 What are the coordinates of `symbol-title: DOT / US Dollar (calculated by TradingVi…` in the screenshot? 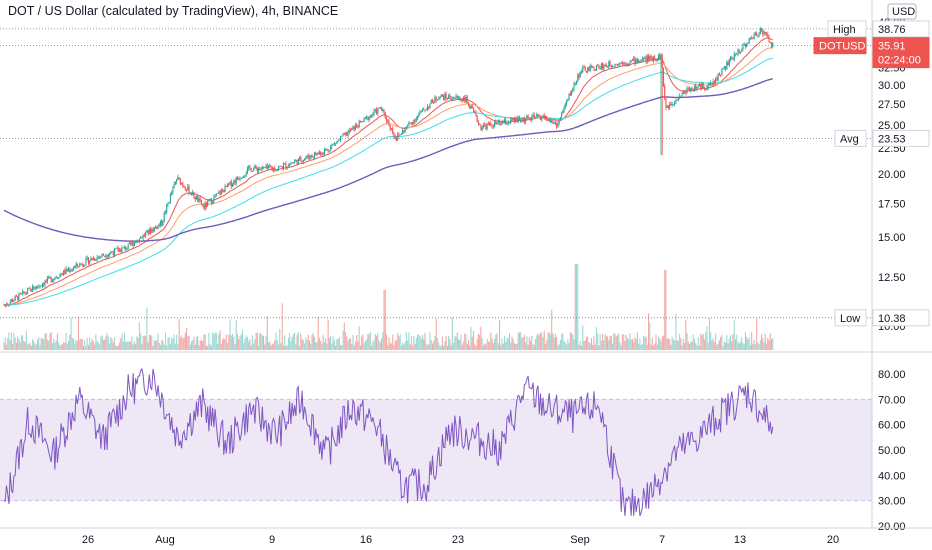 It's located at (173, 11).